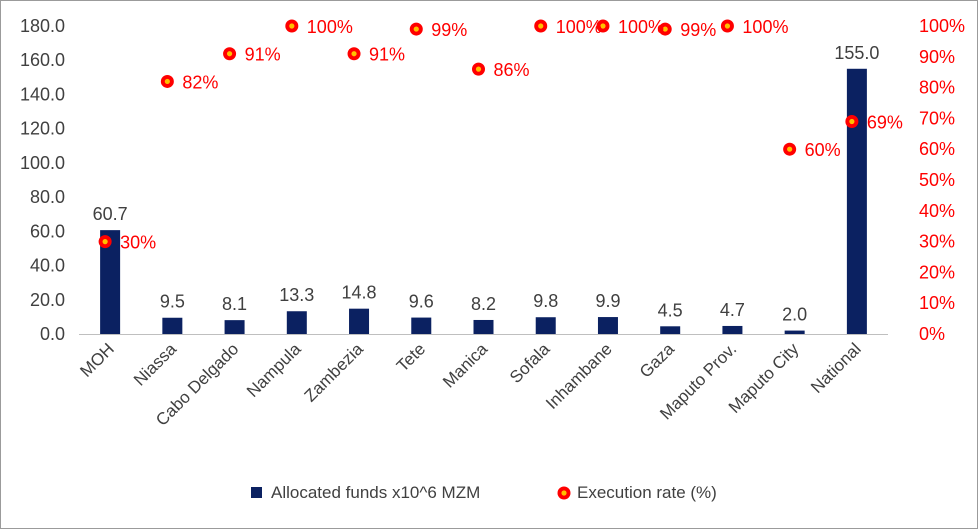 The height and width of the screenshot is (529, 978). I want to click on category-label: Tete, so click(411, 357).